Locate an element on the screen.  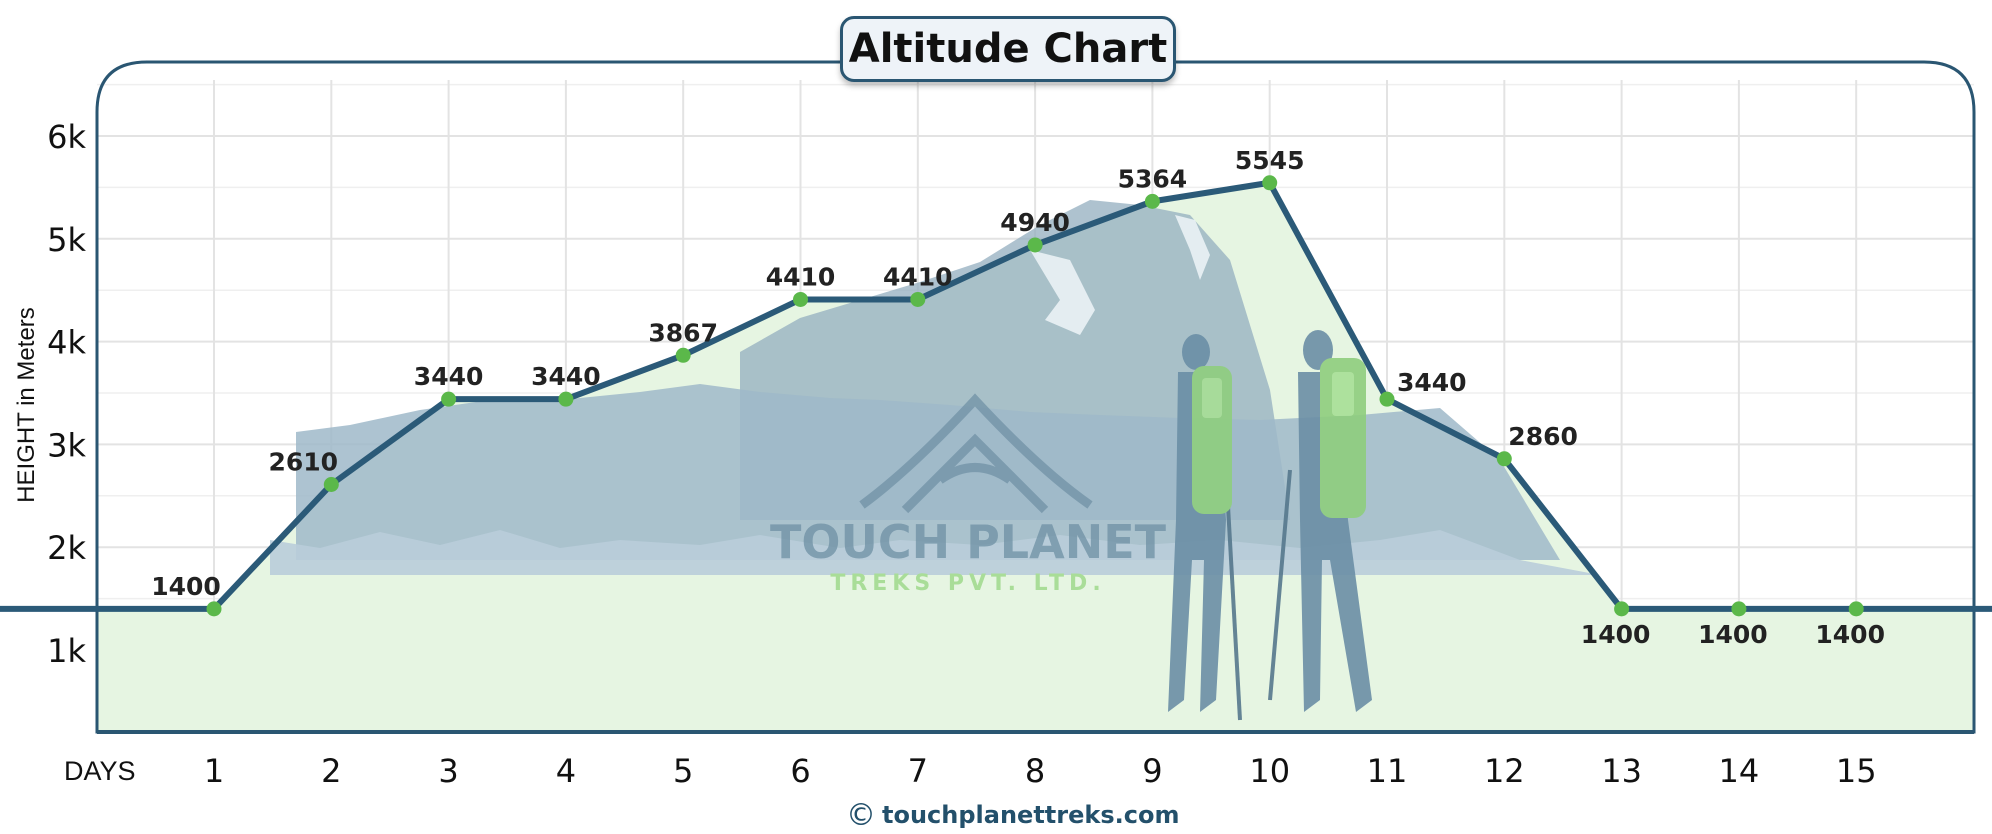
copyright-icon: © is located at coordinates (861, 815).